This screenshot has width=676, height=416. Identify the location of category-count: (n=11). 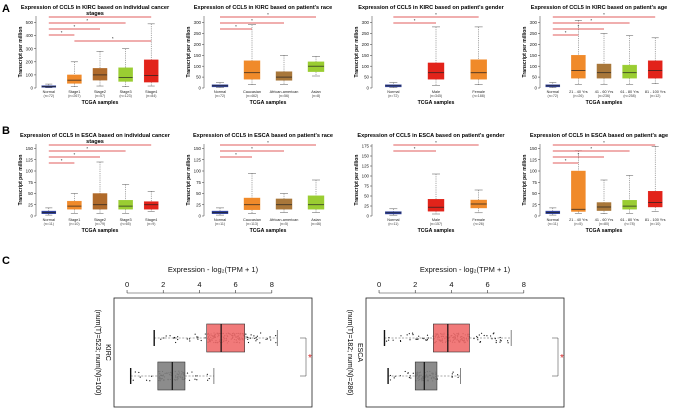
(220, 224).